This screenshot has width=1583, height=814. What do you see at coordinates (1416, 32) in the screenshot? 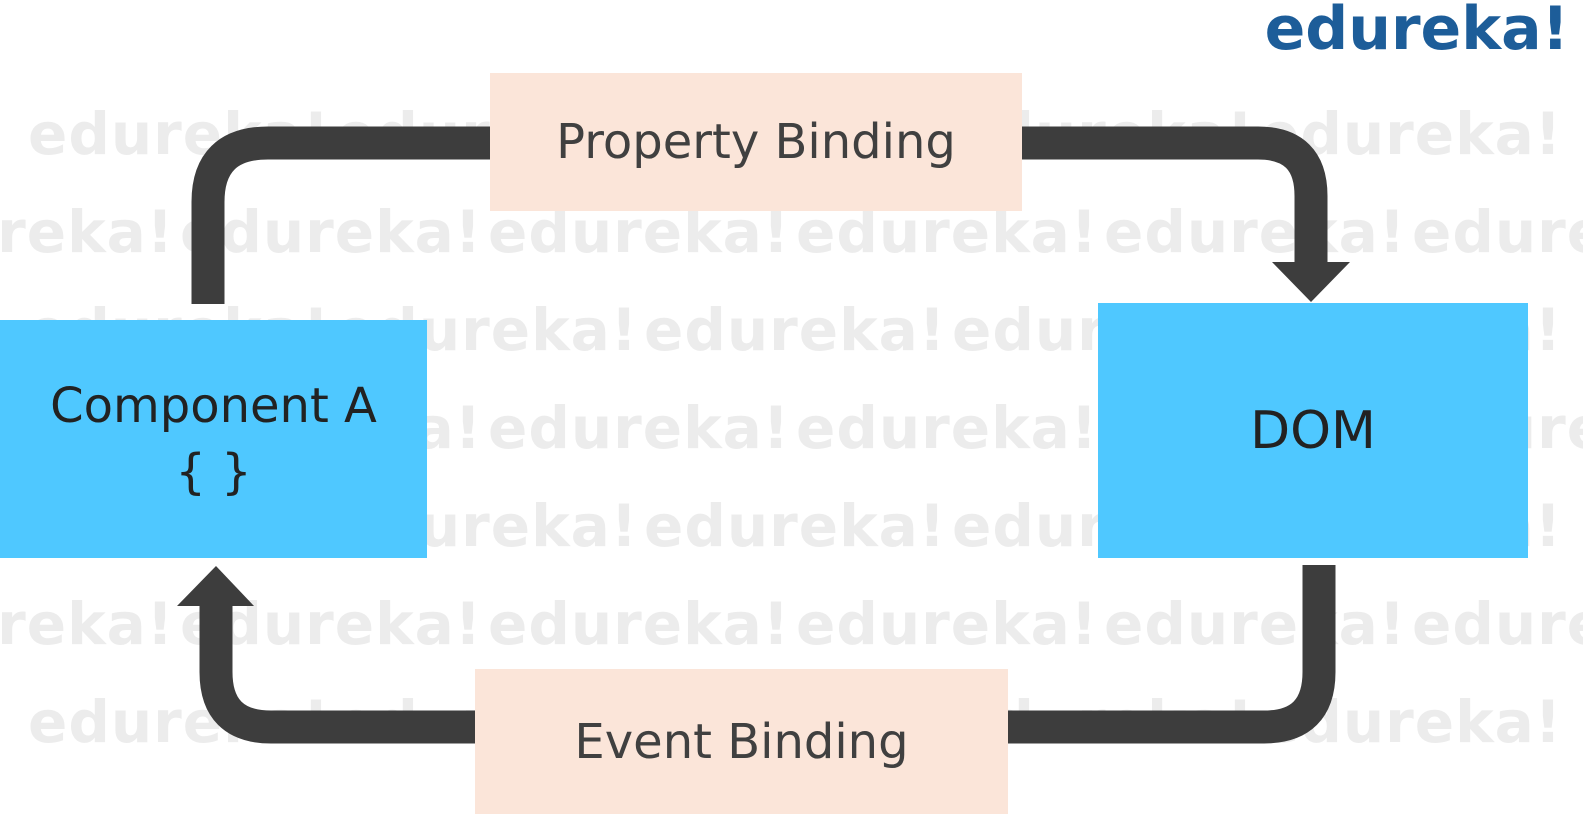
I see `edureka-logo: edureka!` at bounding box center [1416, 32].